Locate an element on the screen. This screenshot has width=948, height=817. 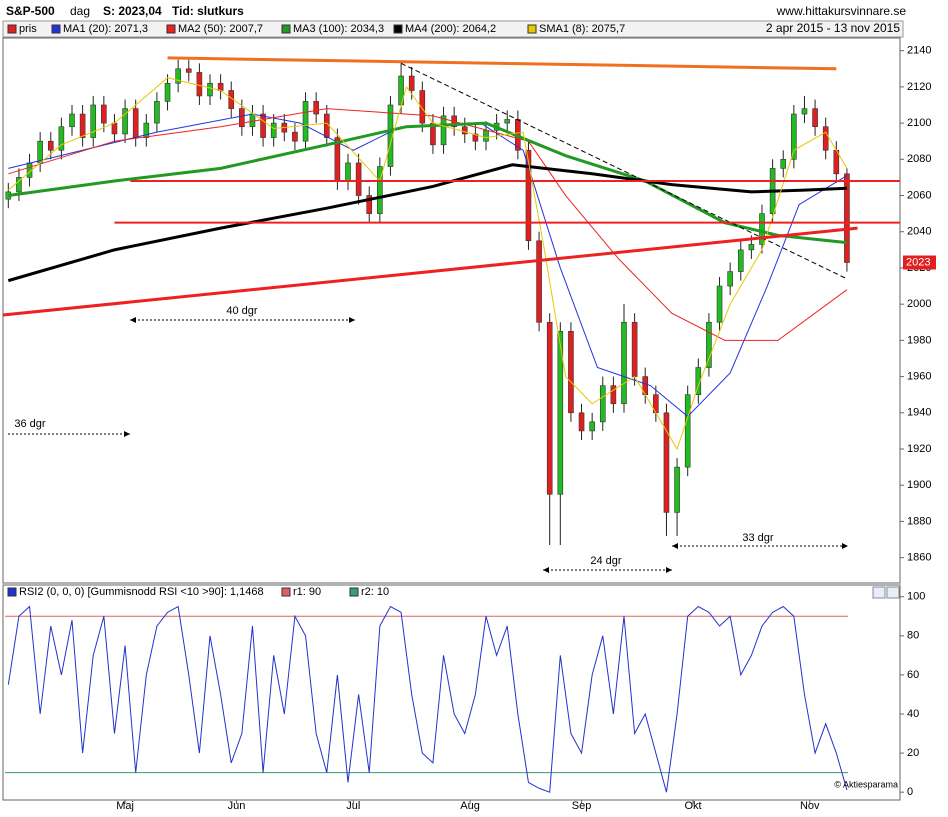
y-tick-label: 1920 is located at coordinates (919, 449).